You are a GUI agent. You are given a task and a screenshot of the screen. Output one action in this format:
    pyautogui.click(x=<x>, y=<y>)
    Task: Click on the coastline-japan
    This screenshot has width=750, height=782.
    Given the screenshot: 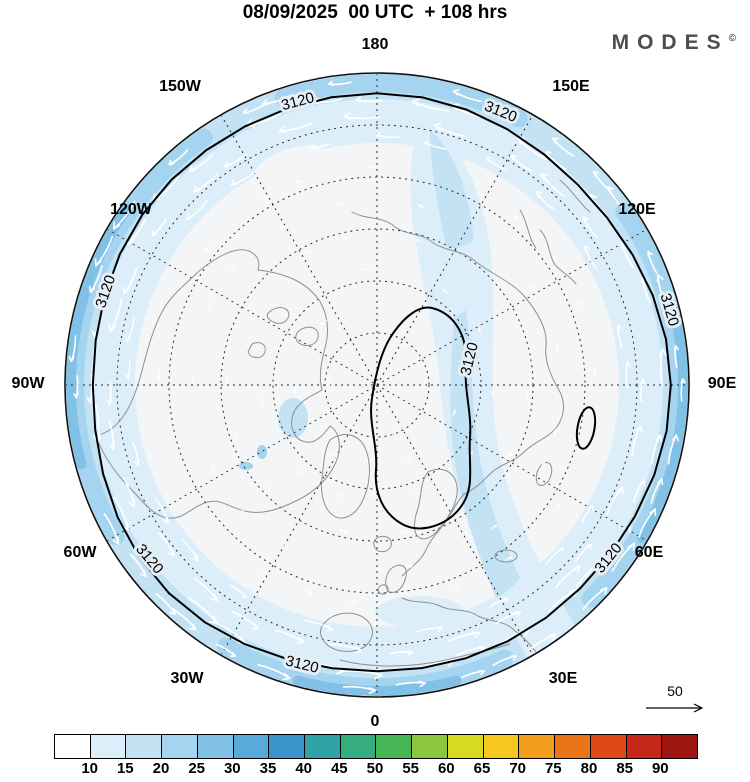 What is the action you would take?
    pyautogui.click(x=575, y=196)
    